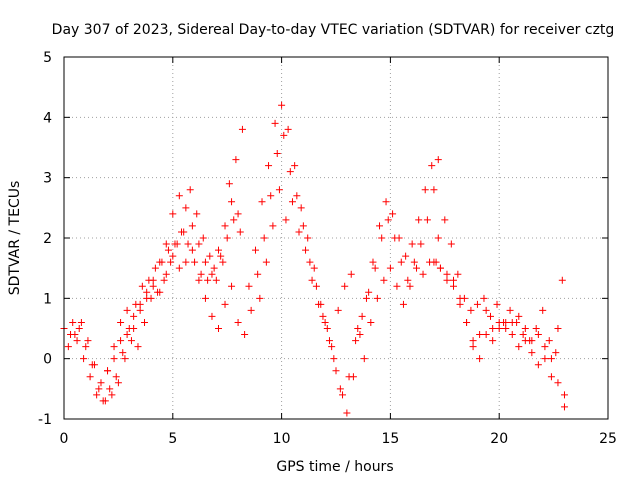 The height and width of the screenshot is (480, 640). What do you see at coordinates (338, 439) in the screenshot?
I see `x-tick-labels: 0 5 10 15 20 25` at bounding box center [338, 439].